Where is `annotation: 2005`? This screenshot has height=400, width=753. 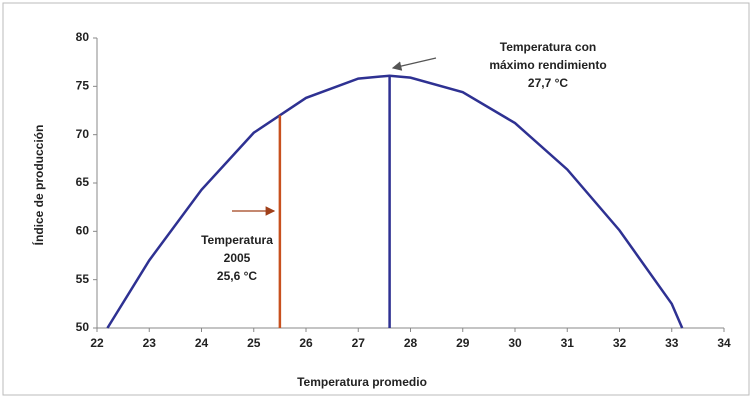
annotation: 2005 is located at coordinates (237, 258).